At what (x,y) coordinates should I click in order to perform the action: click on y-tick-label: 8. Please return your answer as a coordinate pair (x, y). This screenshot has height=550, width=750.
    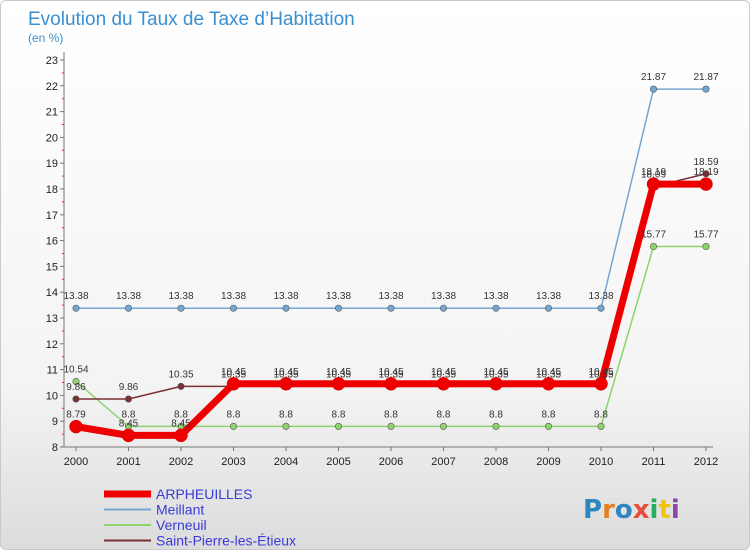
    Looking at the image, I should click on (55, 448).